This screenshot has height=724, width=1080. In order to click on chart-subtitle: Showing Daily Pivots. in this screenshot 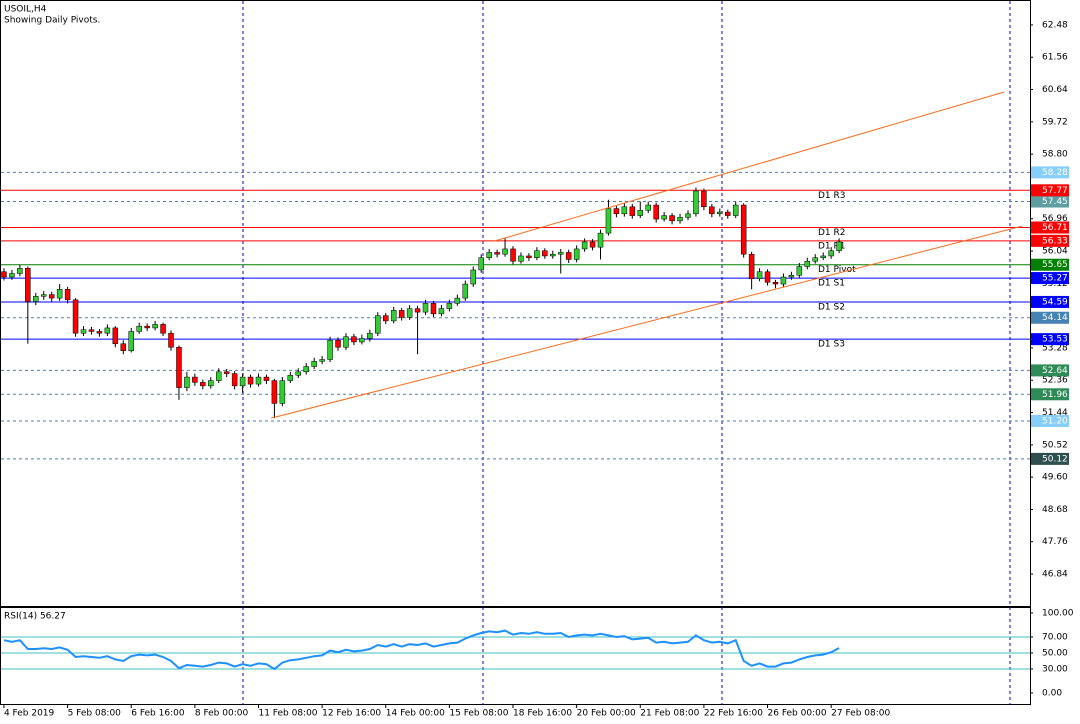, I will do `click(52, 21)`.